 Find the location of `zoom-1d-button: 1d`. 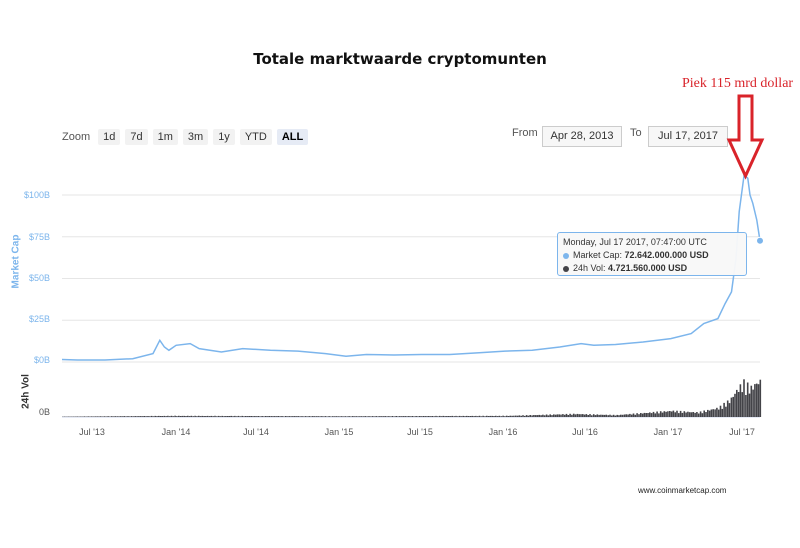

zoom-1d-button: 1d is located at coordinates (109, 137).